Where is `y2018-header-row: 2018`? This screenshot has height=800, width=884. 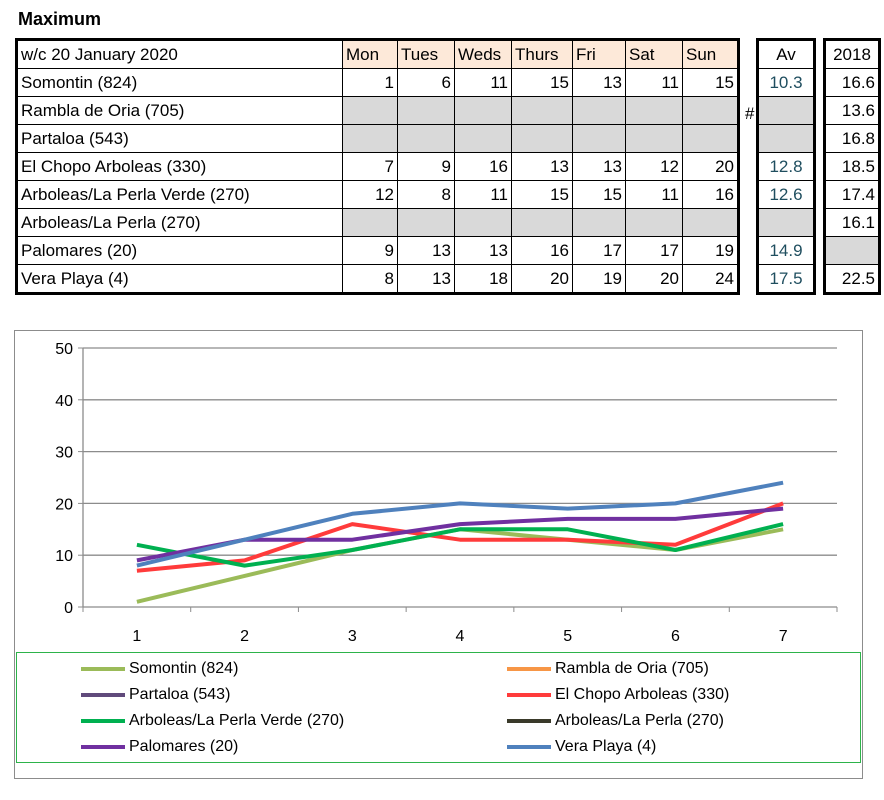
y2018-header-row: 2018 is located at coordinates (852, 54).